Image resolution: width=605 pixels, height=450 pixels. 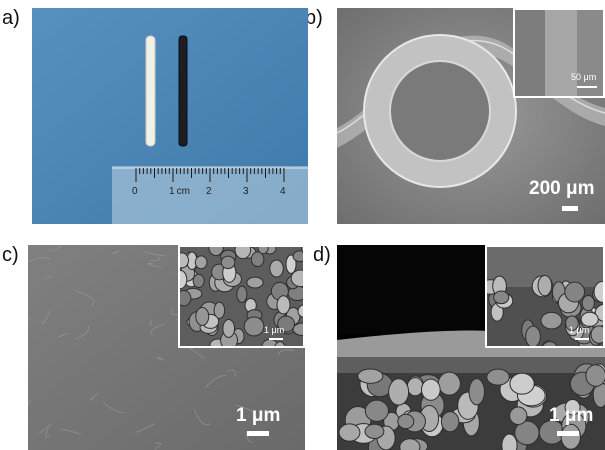 I want to click on ruler-unit: cm, so click(x=183, y=191).